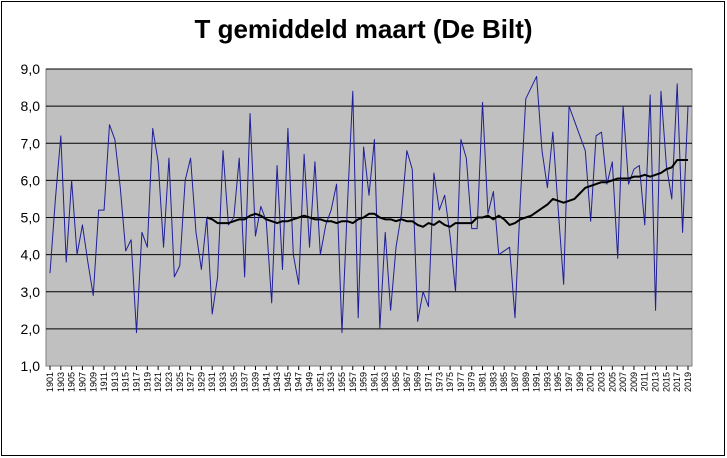 The image size is (727, 458). What do you see at coordinates (526, 382) in the screenshot?
I see `x-tick-label: 1989` at bounding box center [526, 382].